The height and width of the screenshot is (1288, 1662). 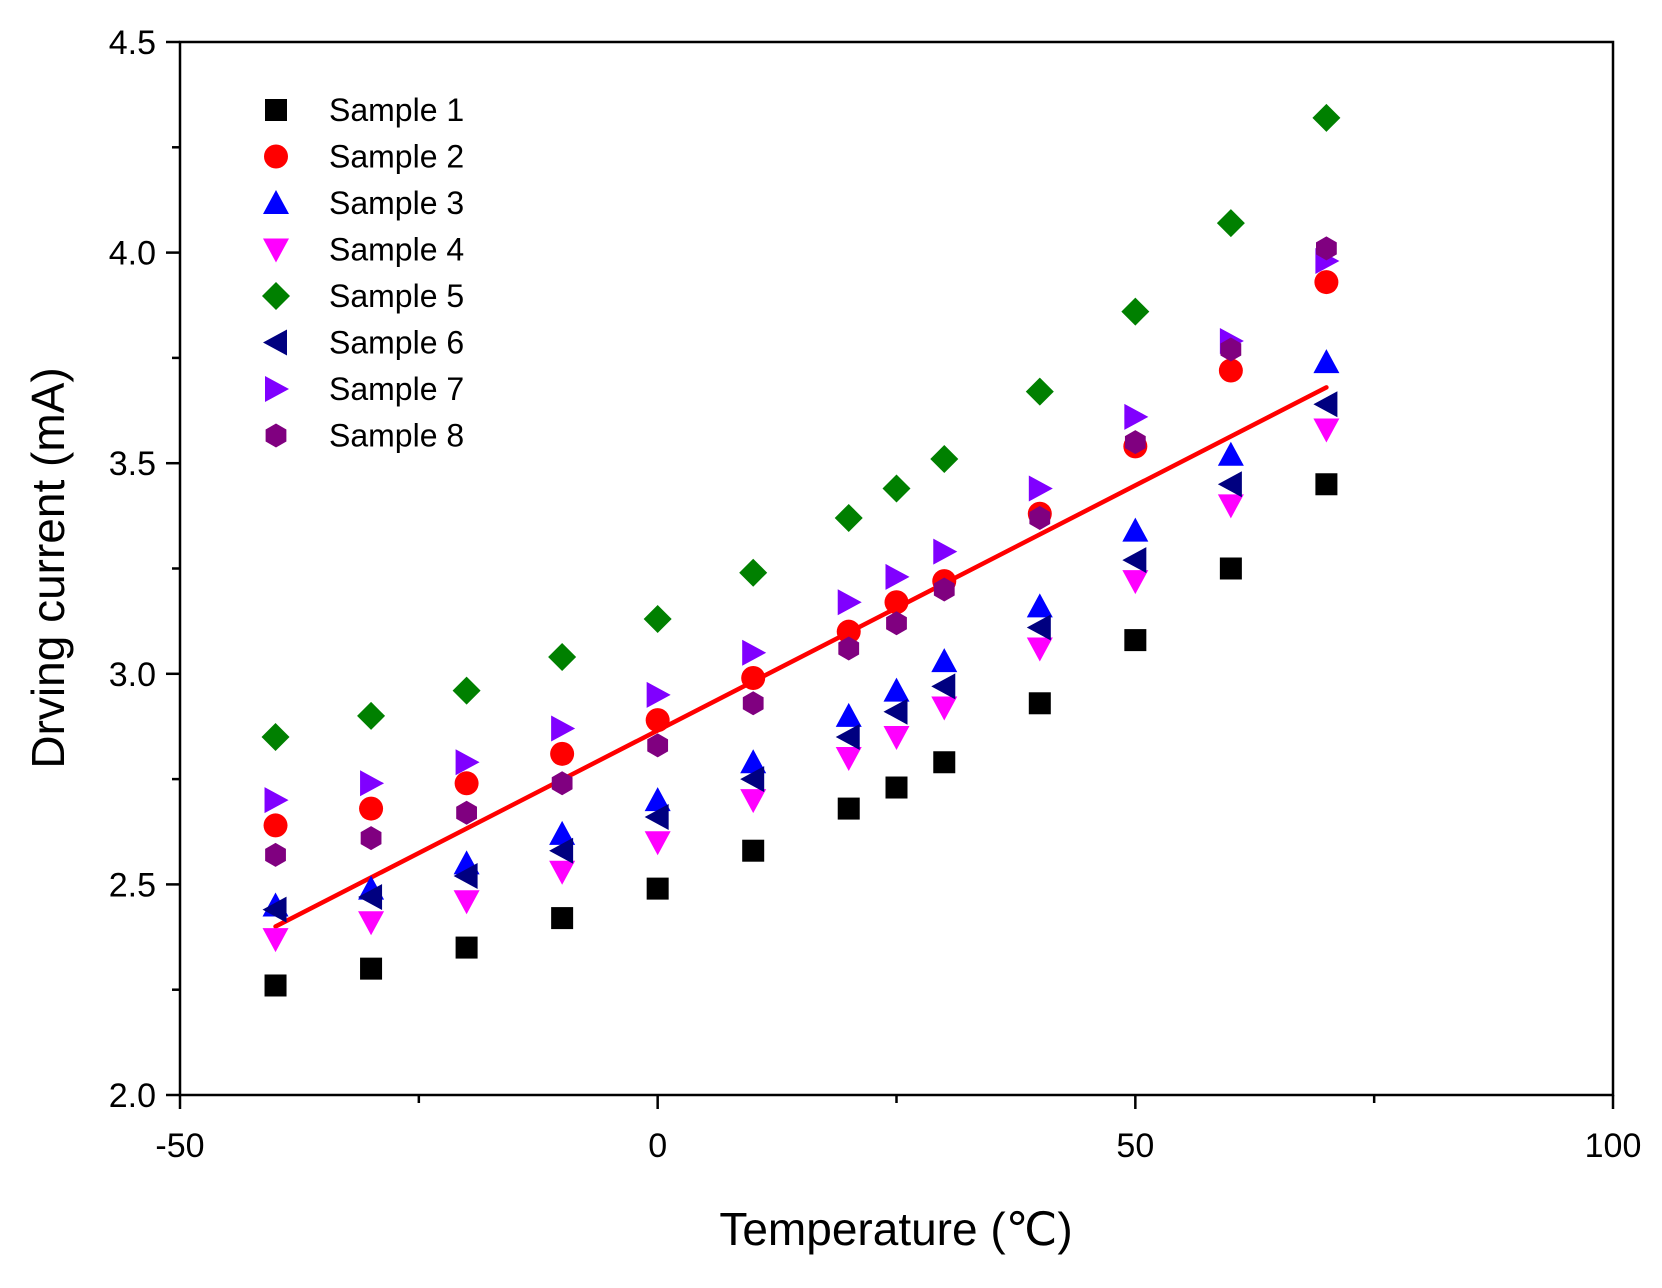 I want to click on x-tick-label: 0, so click(x=657, y=1146).